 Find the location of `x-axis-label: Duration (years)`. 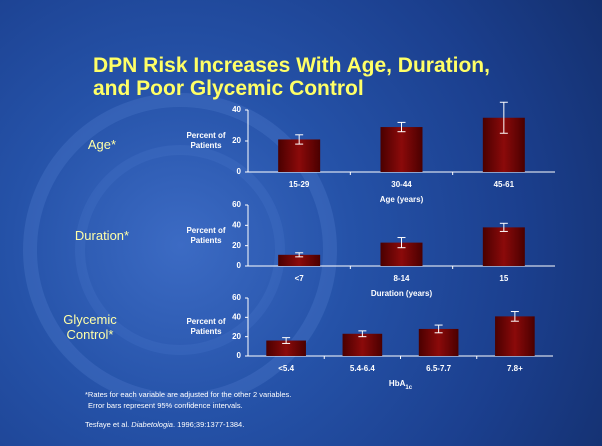

x-axis-label: Duration (years) is located at coordinates (402, 293).